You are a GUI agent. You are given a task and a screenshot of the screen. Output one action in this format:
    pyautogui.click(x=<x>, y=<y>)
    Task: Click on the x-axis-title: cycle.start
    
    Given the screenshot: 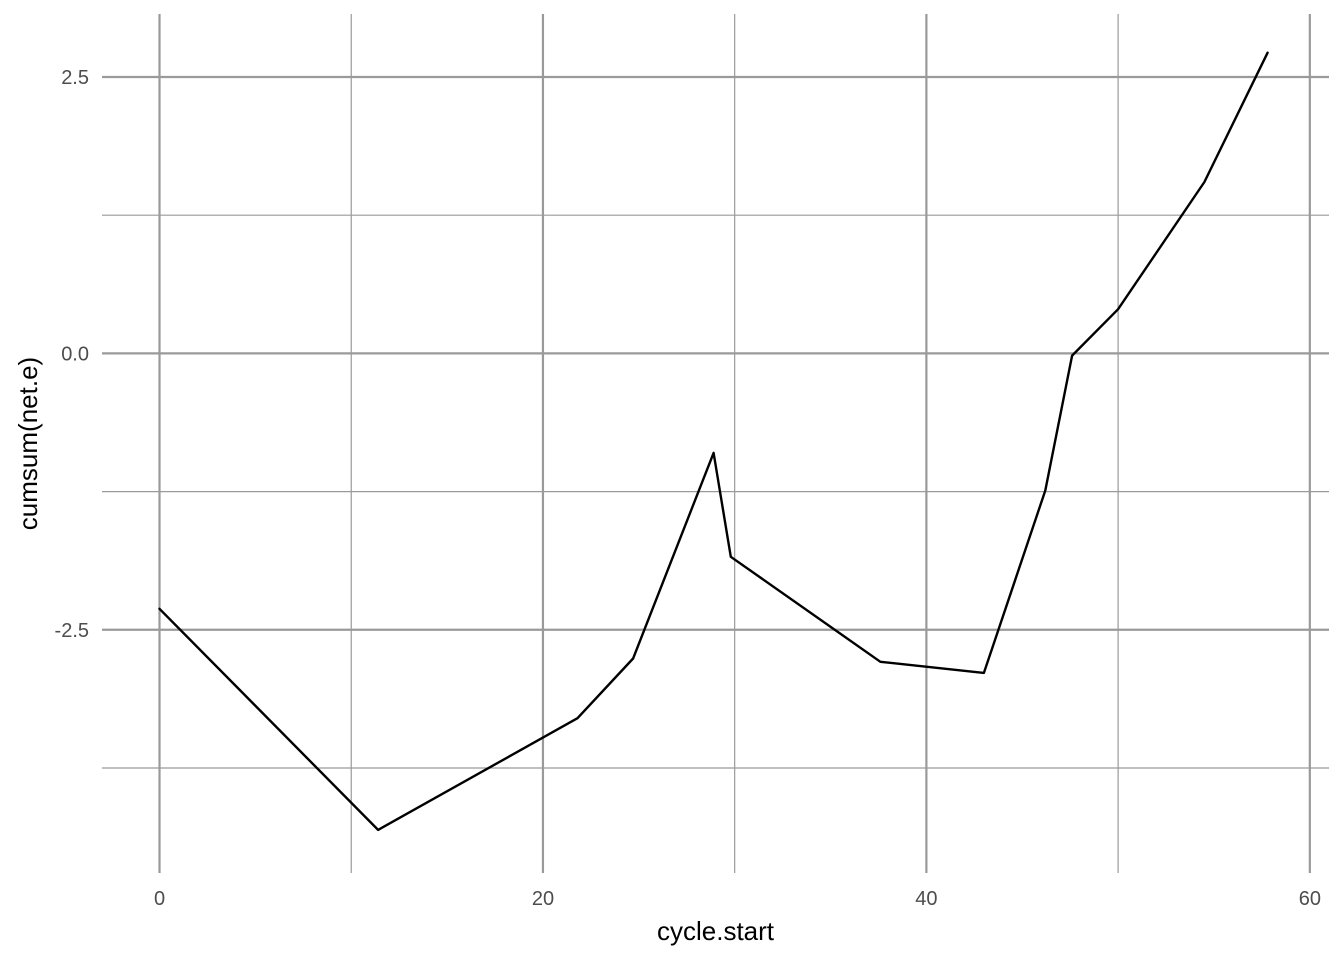 What is the action you would take?
    pyautogui.click(x=716, y=931)
    